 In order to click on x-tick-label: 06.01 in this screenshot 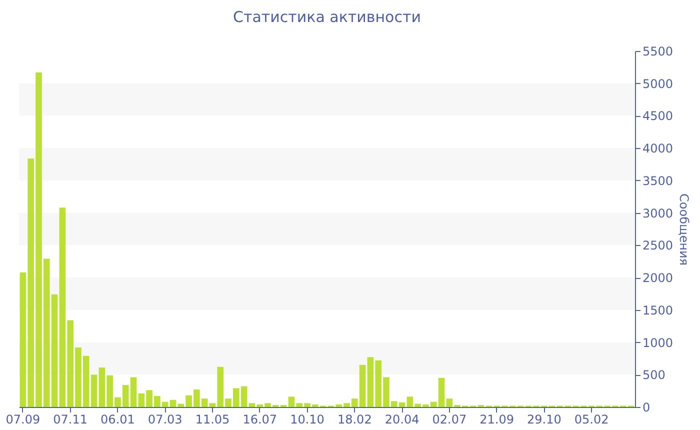, I will do `click(117, 419)`.